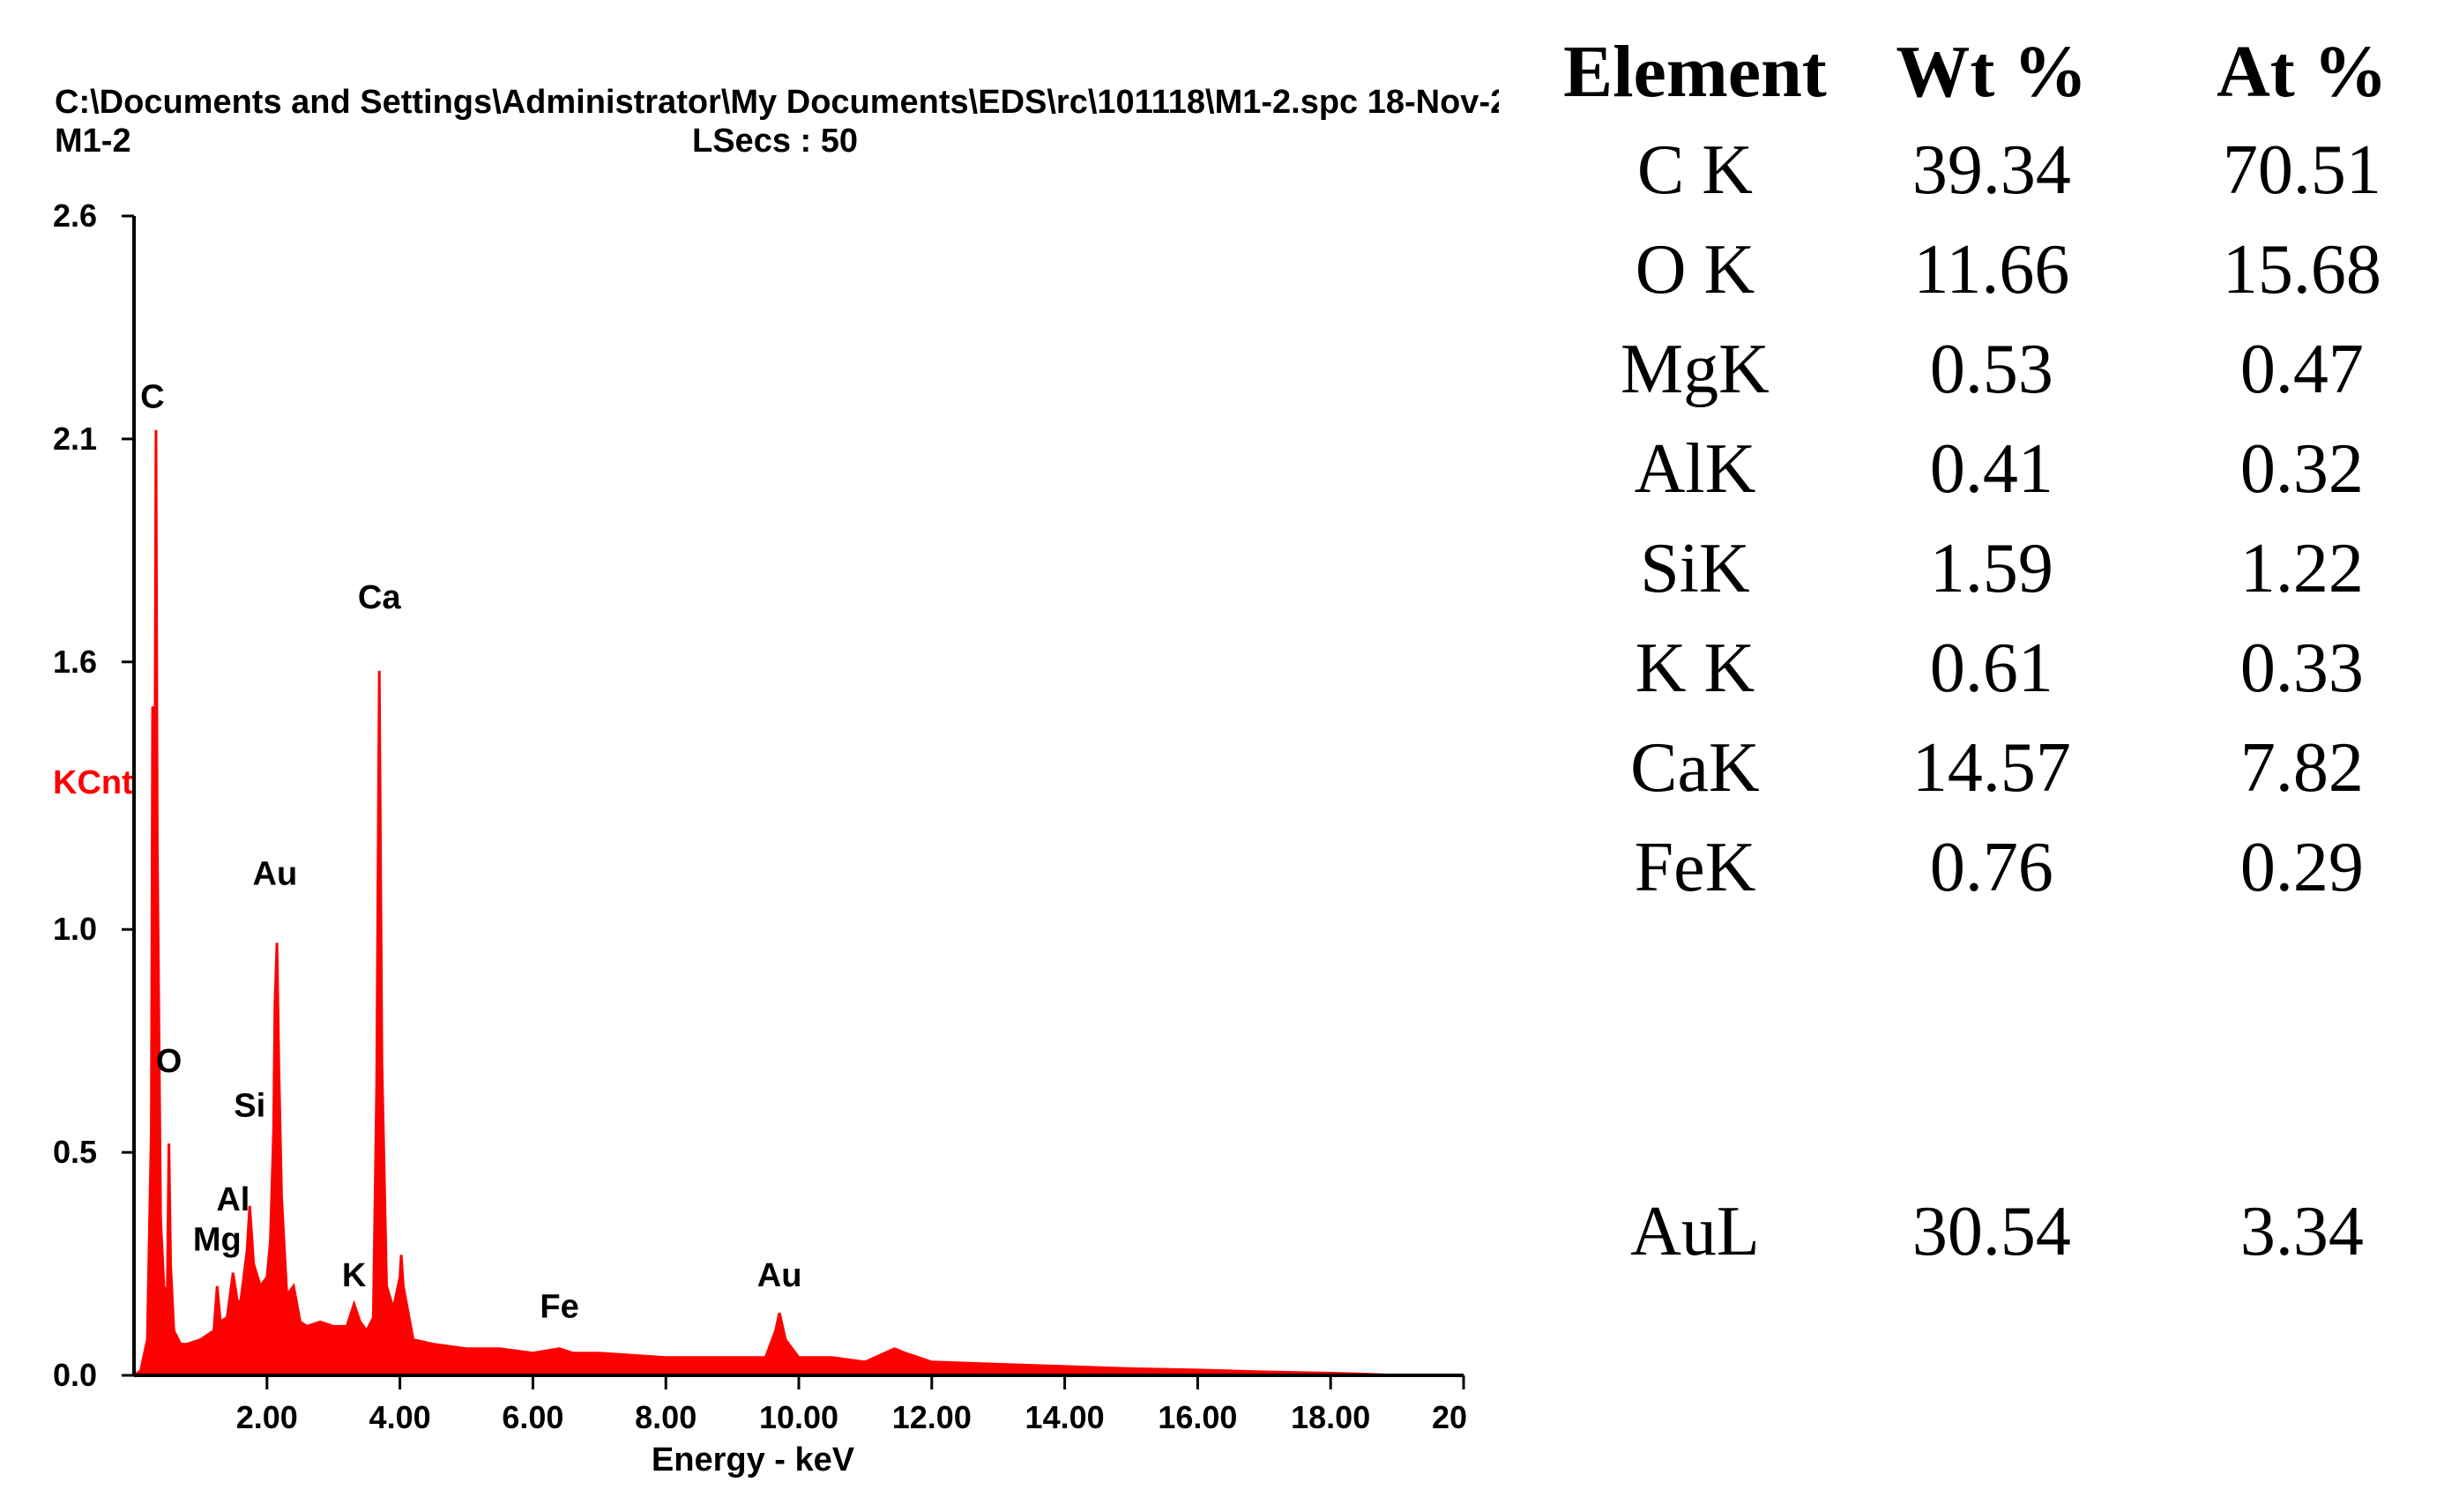 The height and width of the screenshot is (1512, 2459). I want to click on table-spacer-row, so click(2005, 1050).